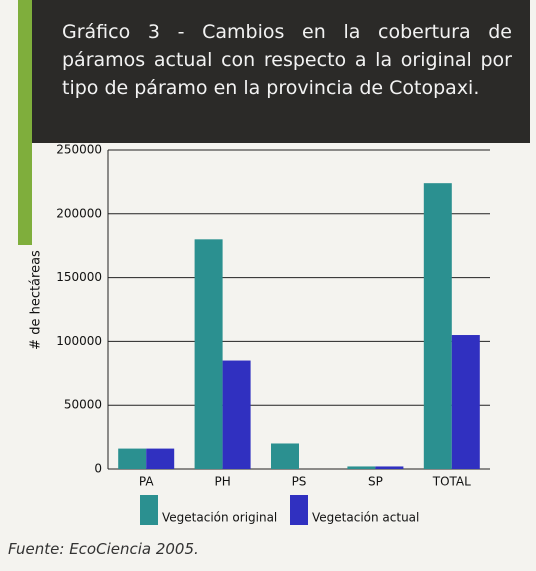 This screenshot has height=571, width=536. I want to click on x-tick-label: PA, so click(146, 482).